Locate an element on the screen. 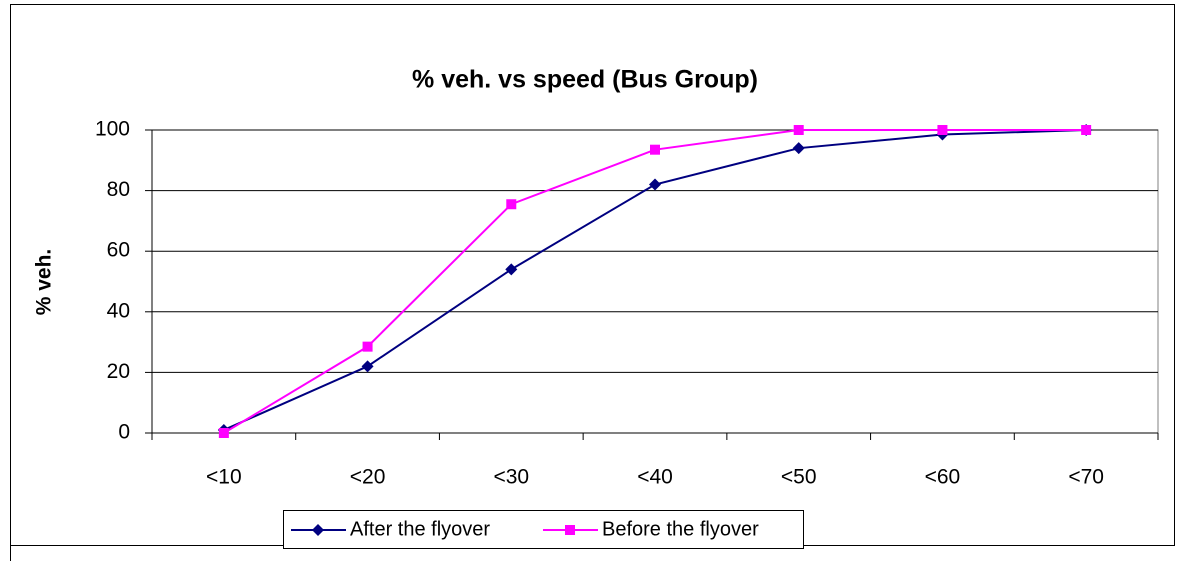  legend-label: After the flyover is located at coordinates (420, 529).